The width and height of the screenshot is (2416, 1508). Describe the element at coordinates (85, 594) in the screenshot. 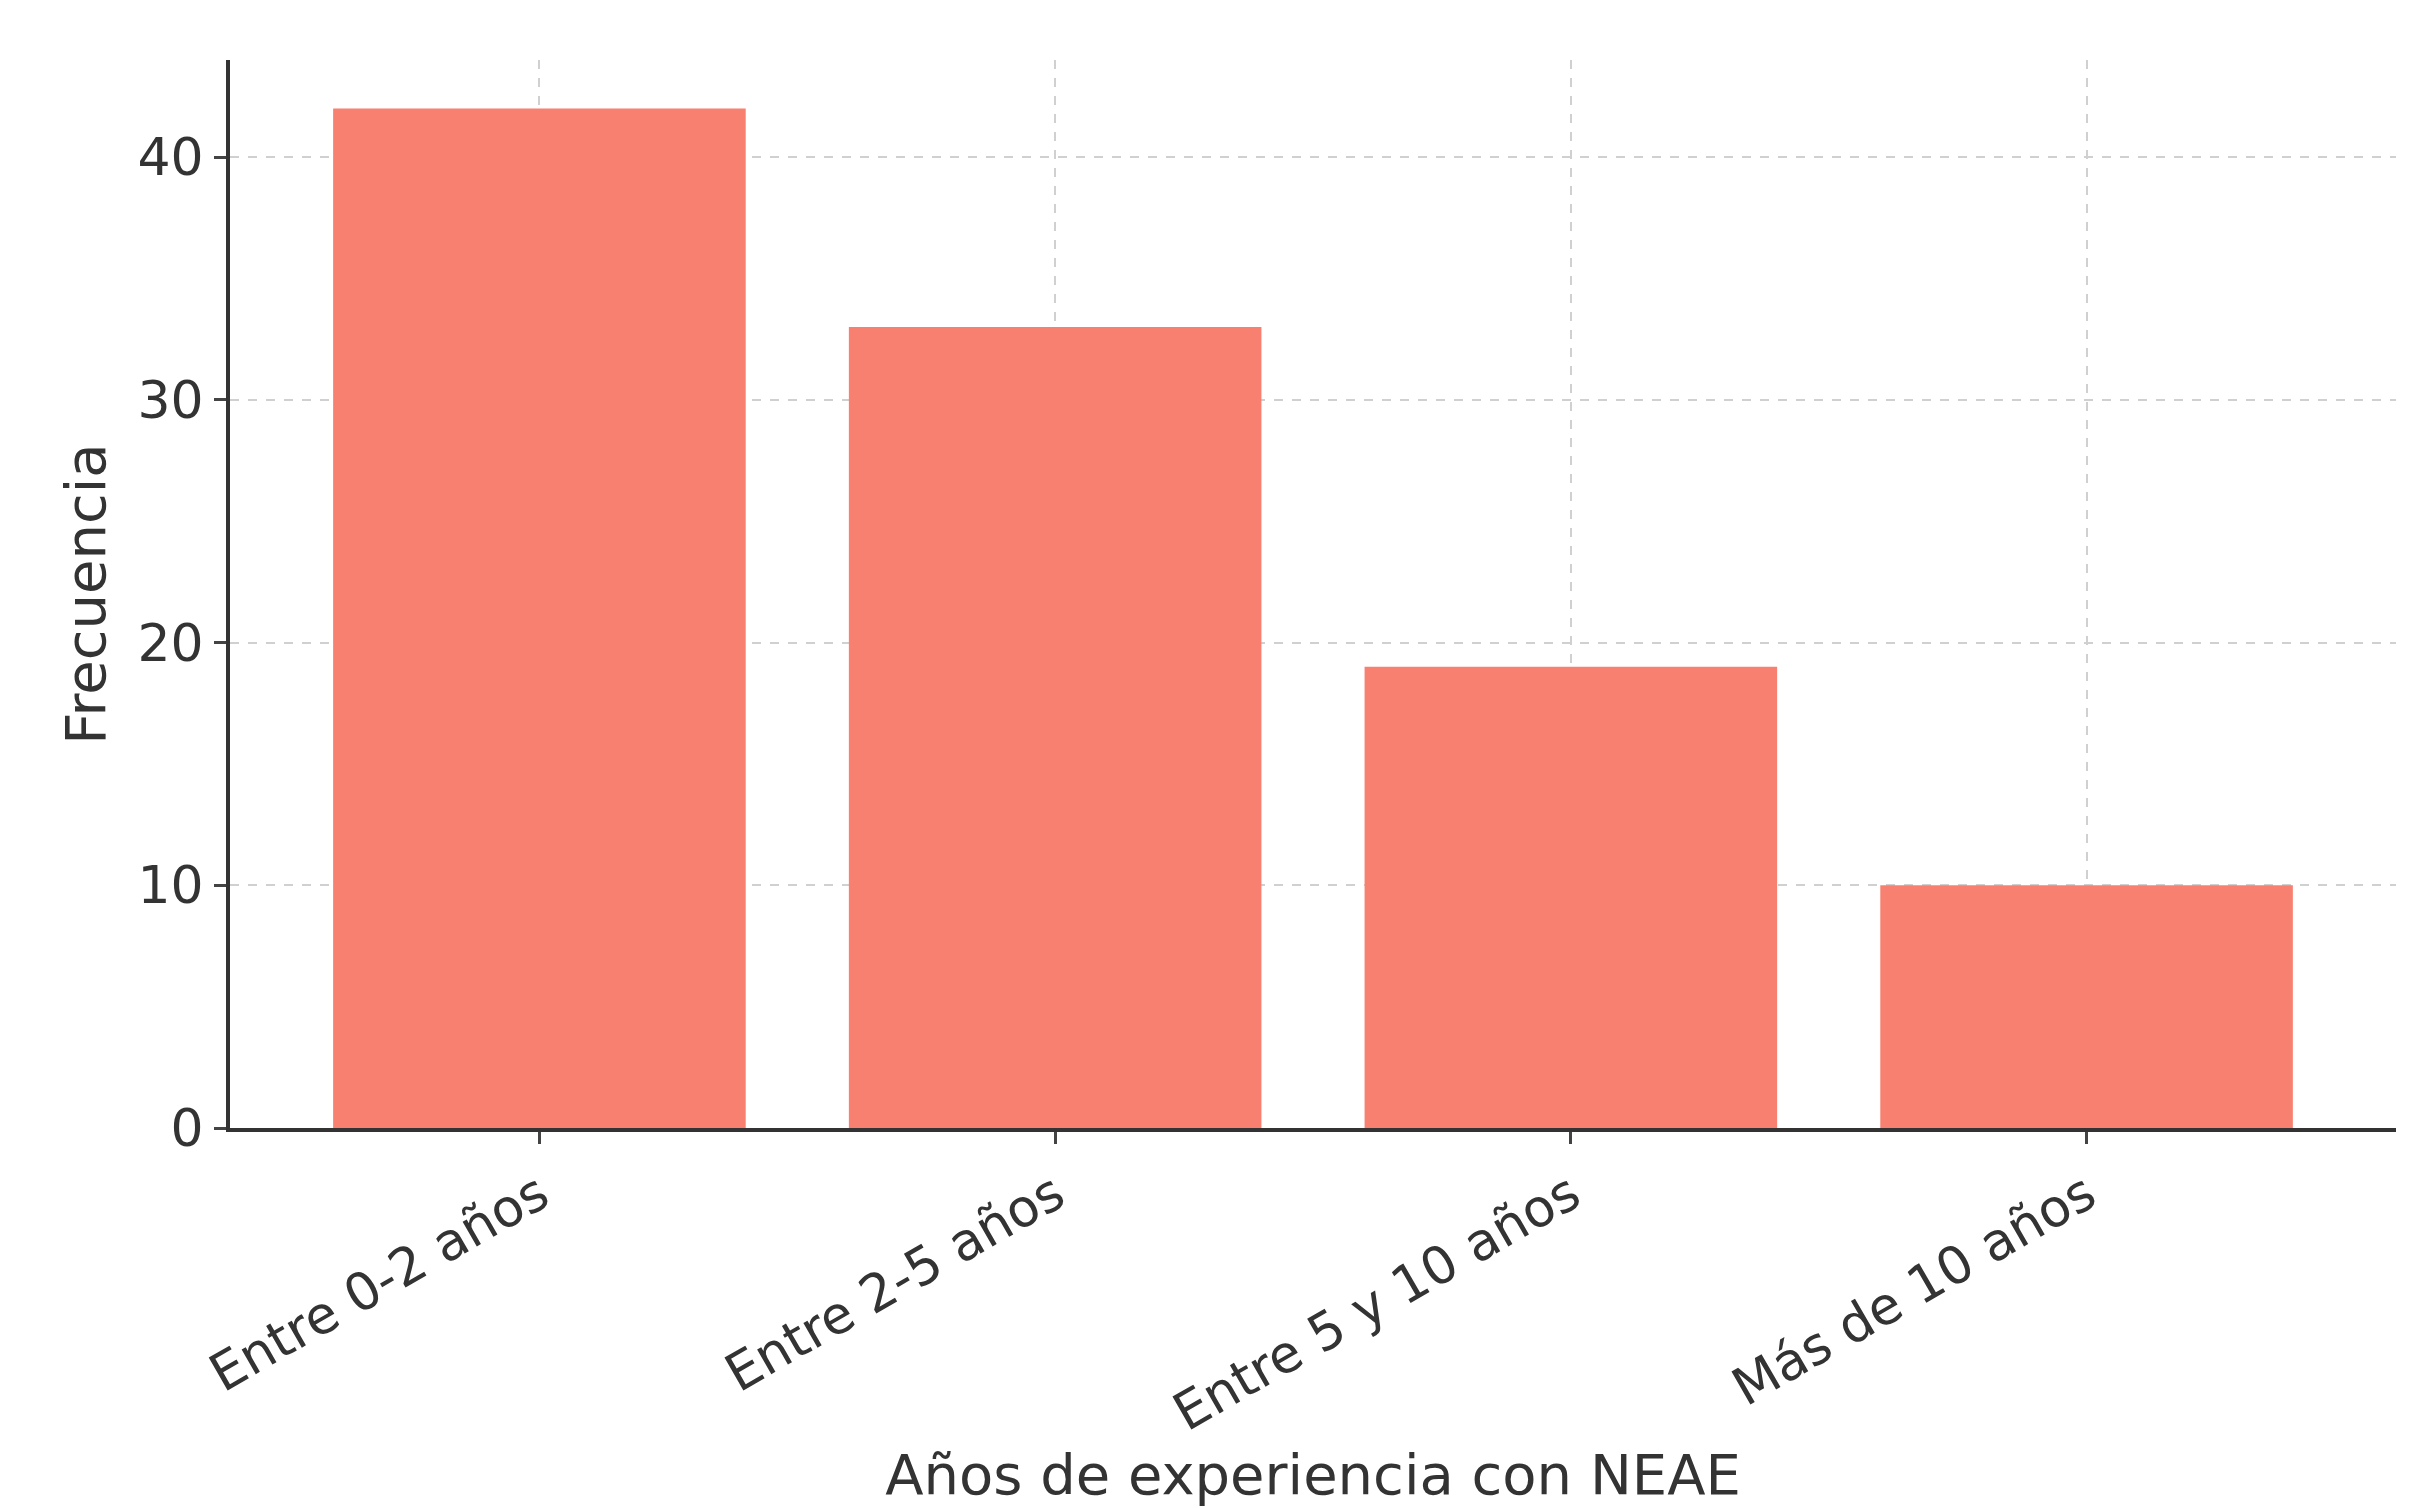

I see `y-axis-title: Frecuencia` at that location.